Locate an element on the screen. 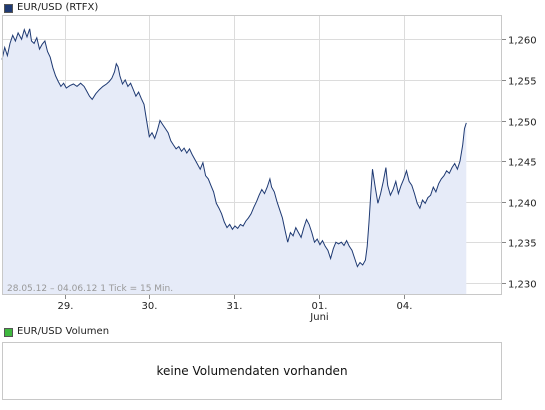  y-tick-label: 1,230 is located at coordinates (522, 285).